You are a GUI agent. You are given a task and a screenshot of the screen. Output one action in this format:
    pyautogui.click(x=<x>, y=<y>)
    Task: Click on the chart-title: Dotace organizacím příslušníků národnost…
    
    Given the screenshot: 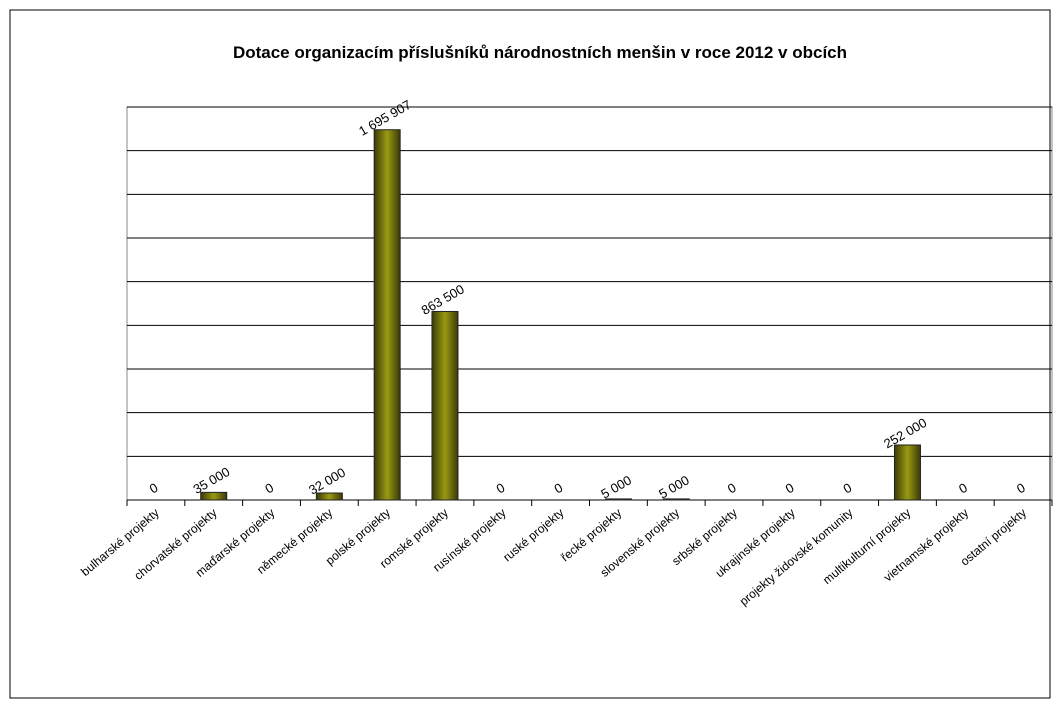 What is the action you would take?
    pyautogui.click(x=540, y=52)
    